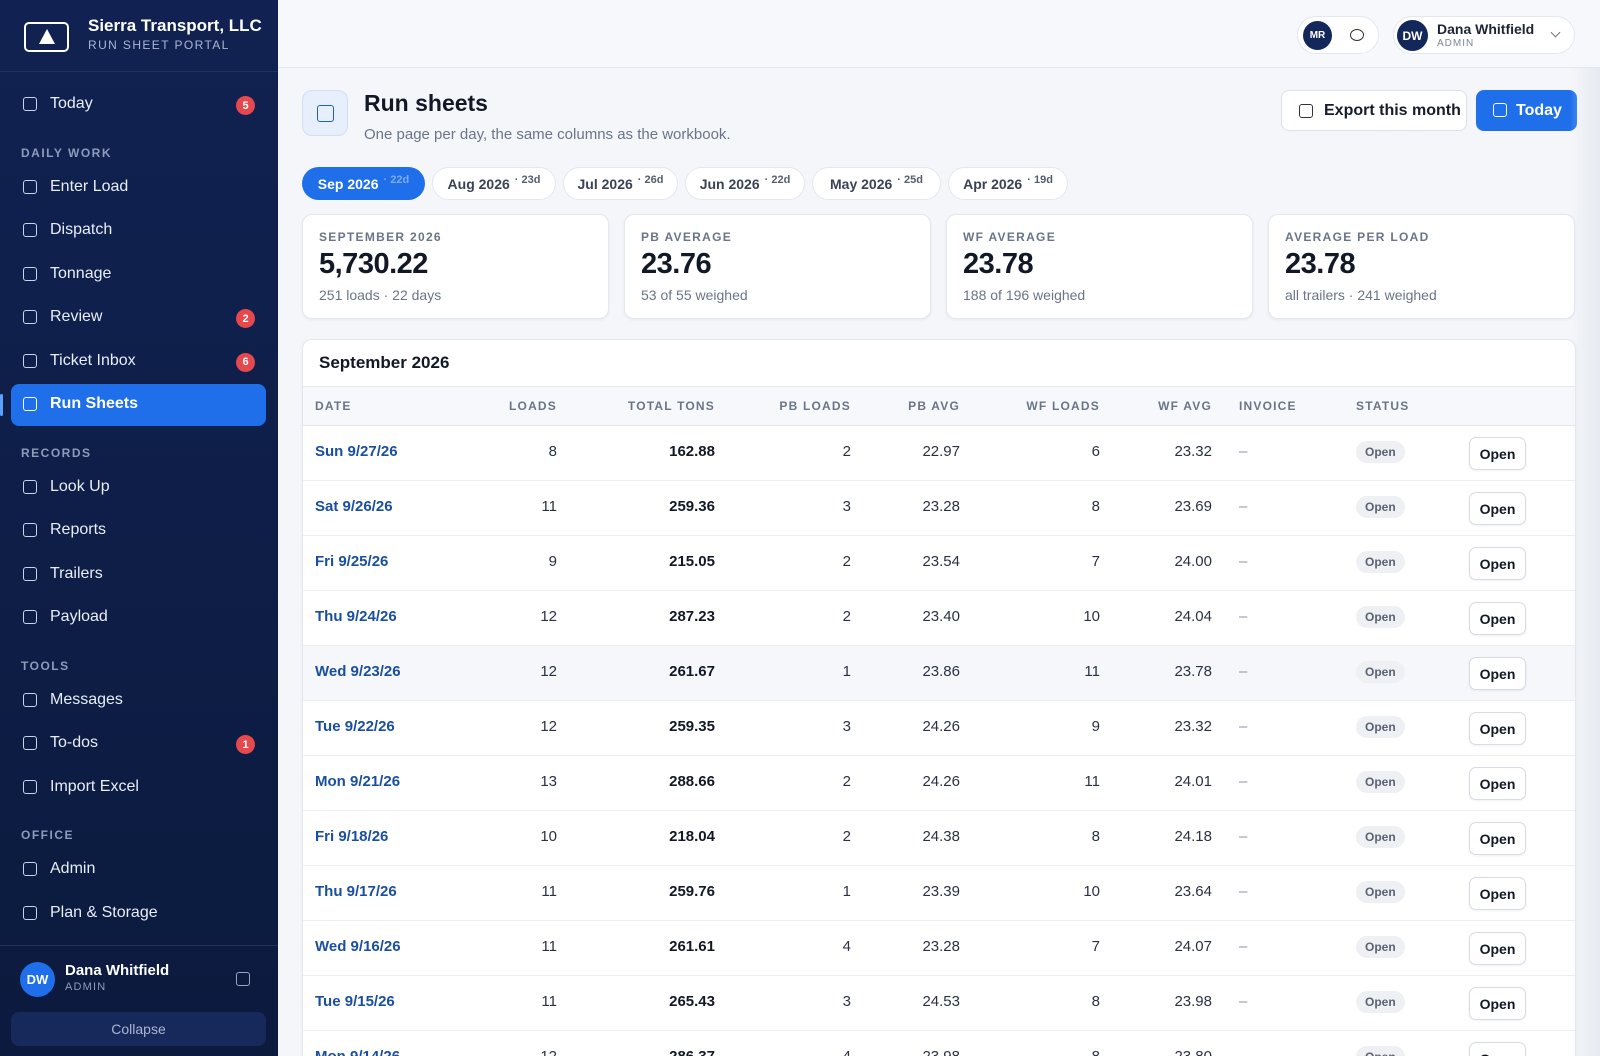 The height and width of the screenshot is (1056, 1600). Describe the element at coordinates (138, 362) in the screenshot. I see `nav-item: Ticket Inbox 6` at that location.